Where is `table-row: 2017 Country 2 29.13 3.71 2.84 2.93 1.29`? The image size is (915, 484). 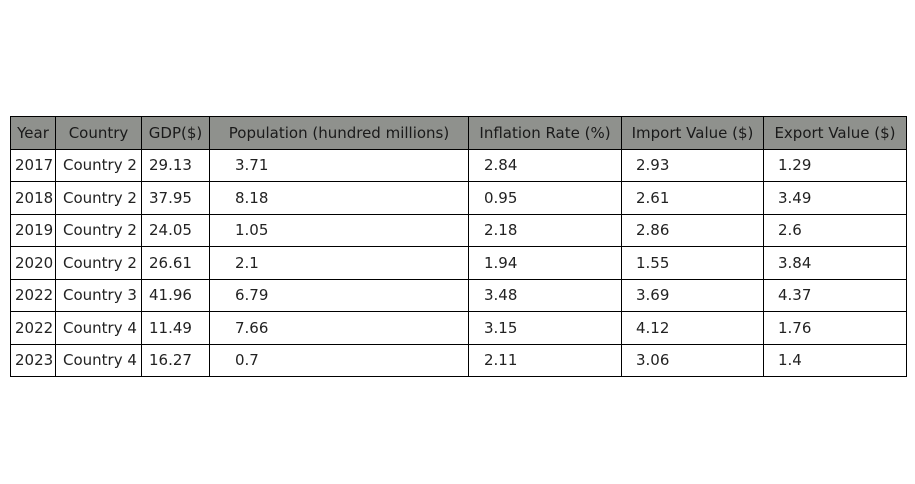 table-row: 2017 Country 2 29.13 3.71 2.84 2.93 1.29 is located at coordinates (458, 165).